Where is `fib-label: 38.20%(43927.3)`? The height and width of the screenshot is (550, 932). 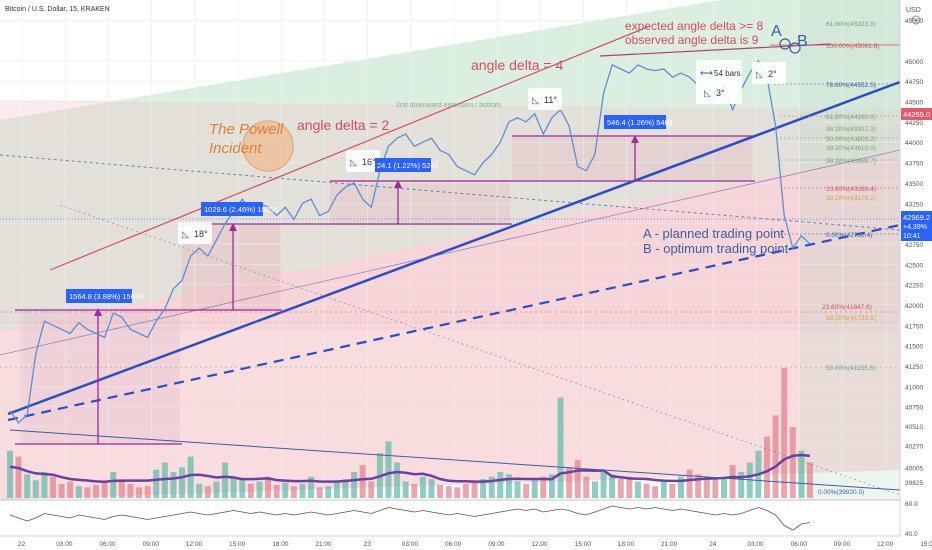 fib-label: 38.20%(43927.3) is located at coordinates (851, 129).